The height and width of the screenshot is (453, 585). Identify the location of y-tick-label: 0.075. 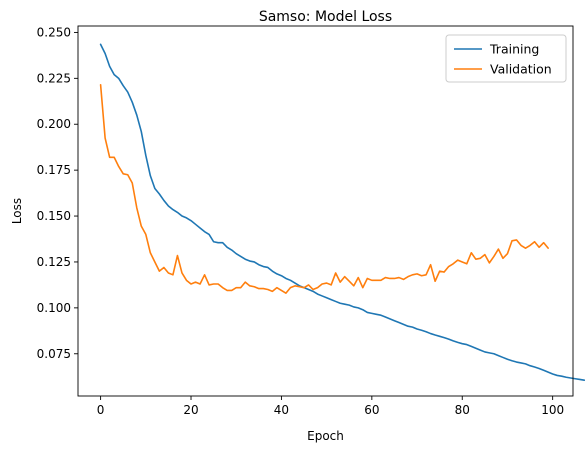
(54, 354).